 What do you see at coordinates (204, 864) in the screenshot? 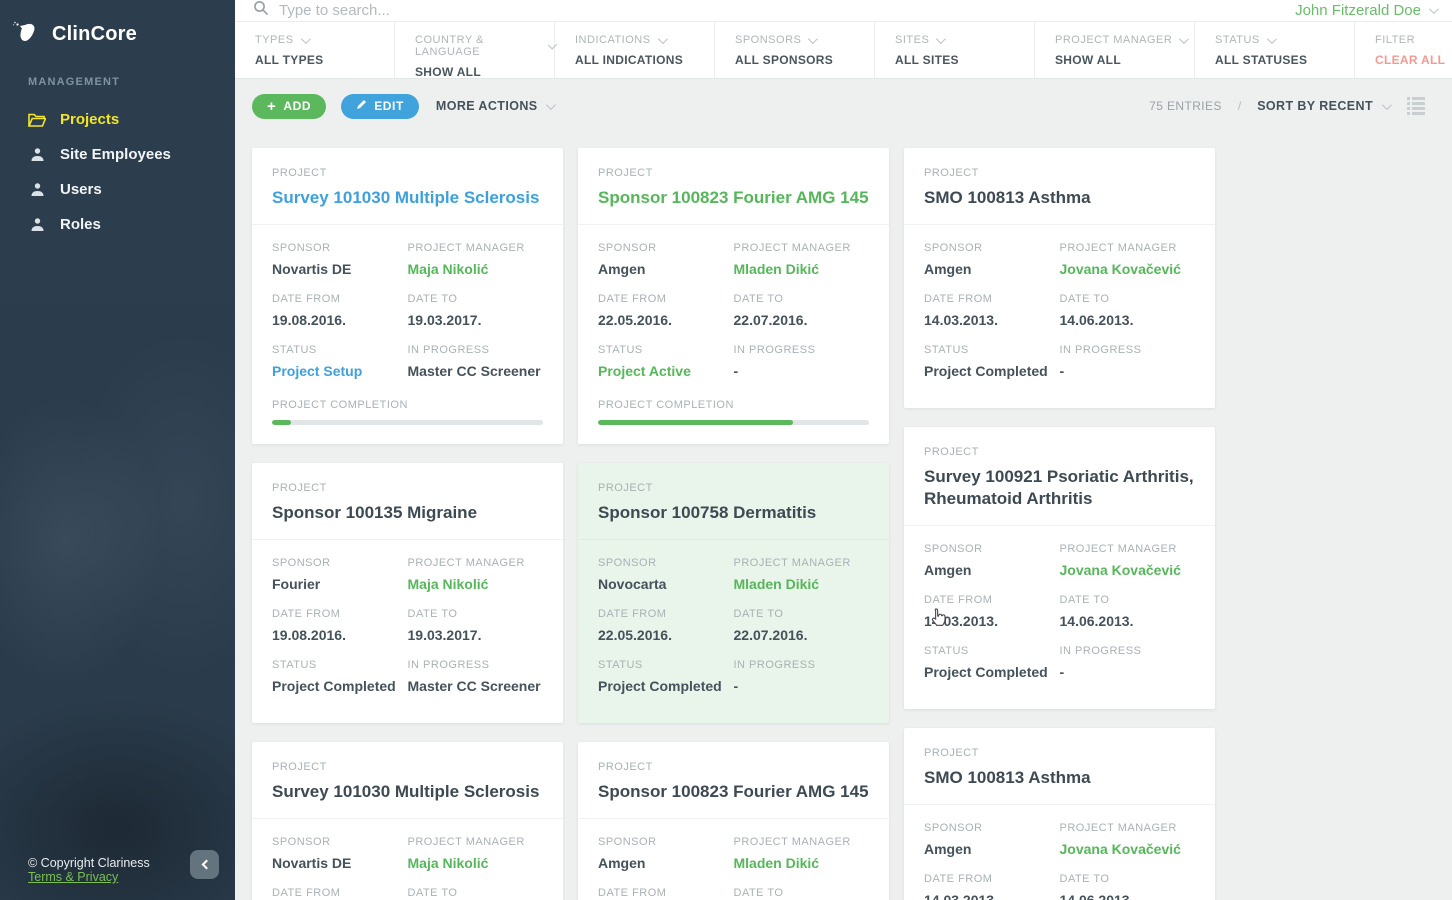
I see `sidebar-collapse-button` at bounding box center [204, 864].